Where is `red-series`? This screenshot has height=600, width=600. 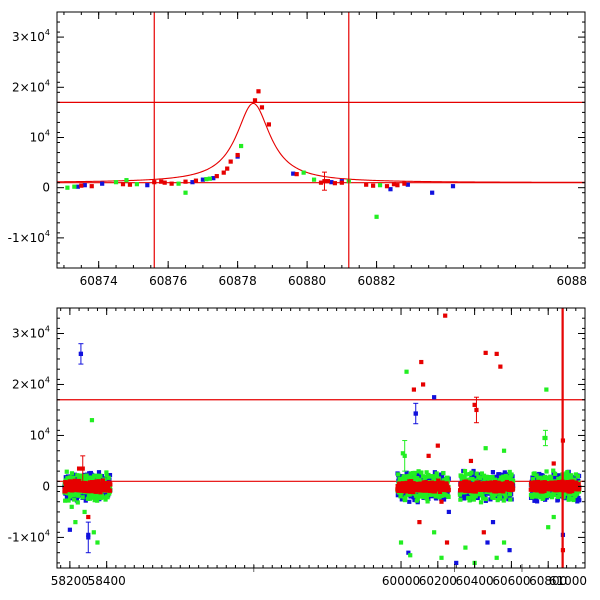 red-series is located at coordinates (243, 140).